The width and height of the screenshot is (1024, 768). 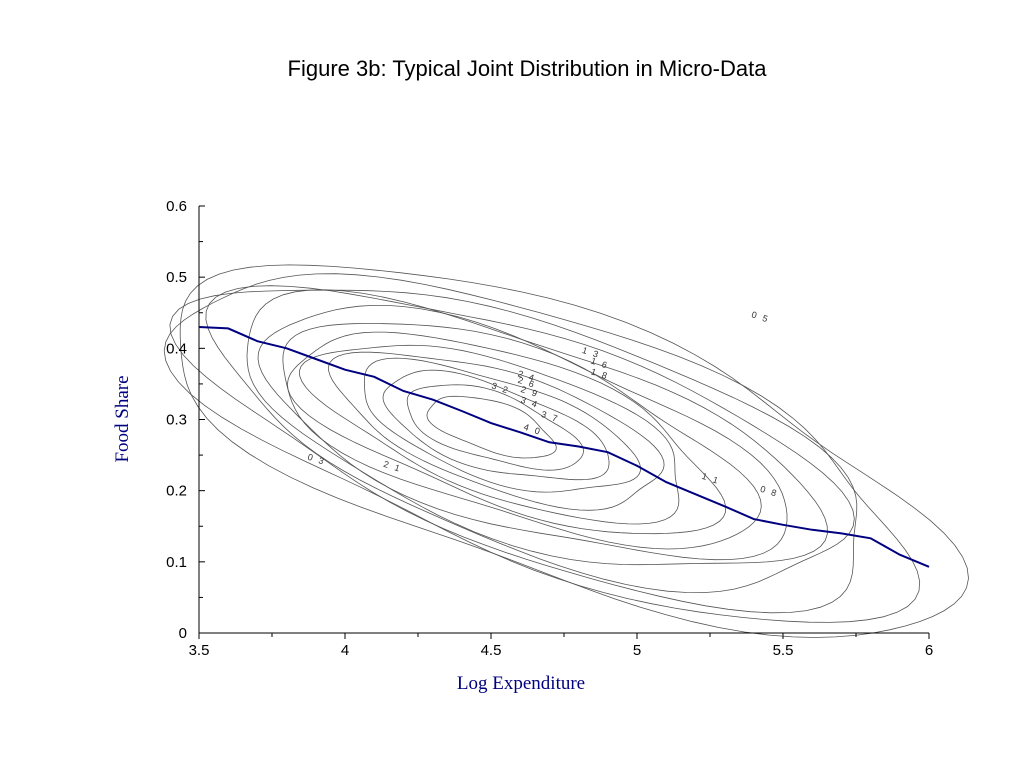 I want to click on x-tick-label: 5, so click(x=637, y=650).